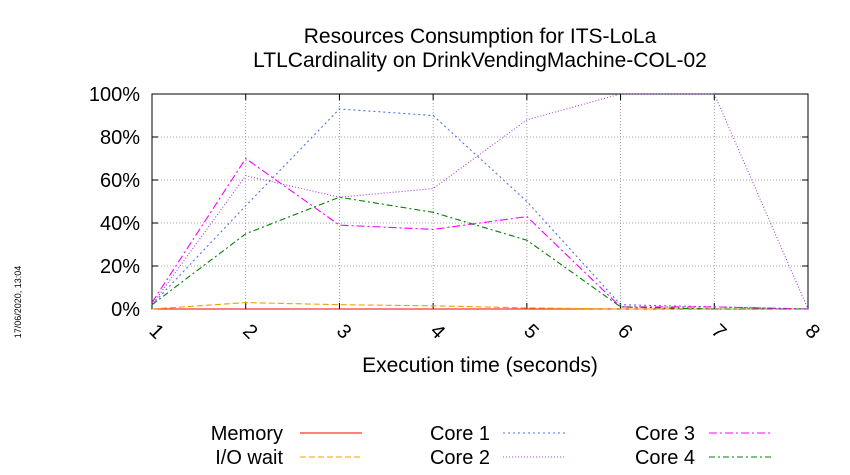 This screenshot has height=475, width=850. What do you see at coordinates (125, 310) in the screenshot?
I see `y-tick-label: 0%` at bounding box center [125, 310].